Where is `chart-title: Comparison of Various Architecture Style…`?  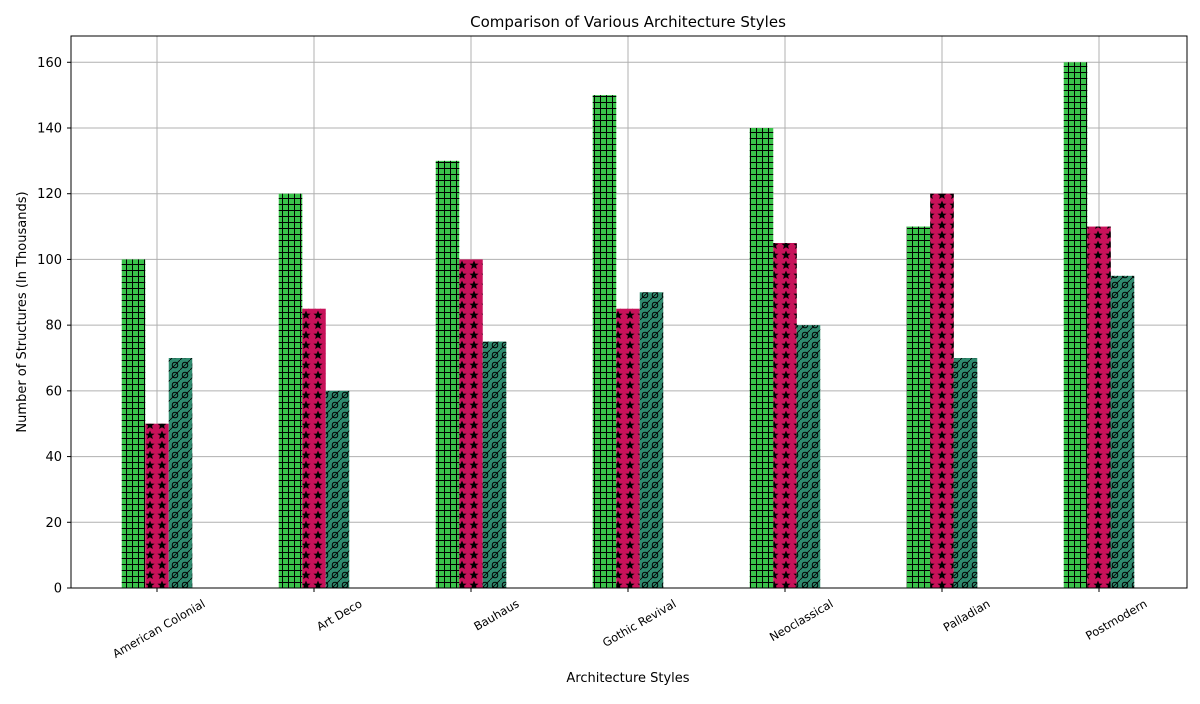 chart-title: Comparison of Various Architecture Style… is located at coordinates (628, 22).